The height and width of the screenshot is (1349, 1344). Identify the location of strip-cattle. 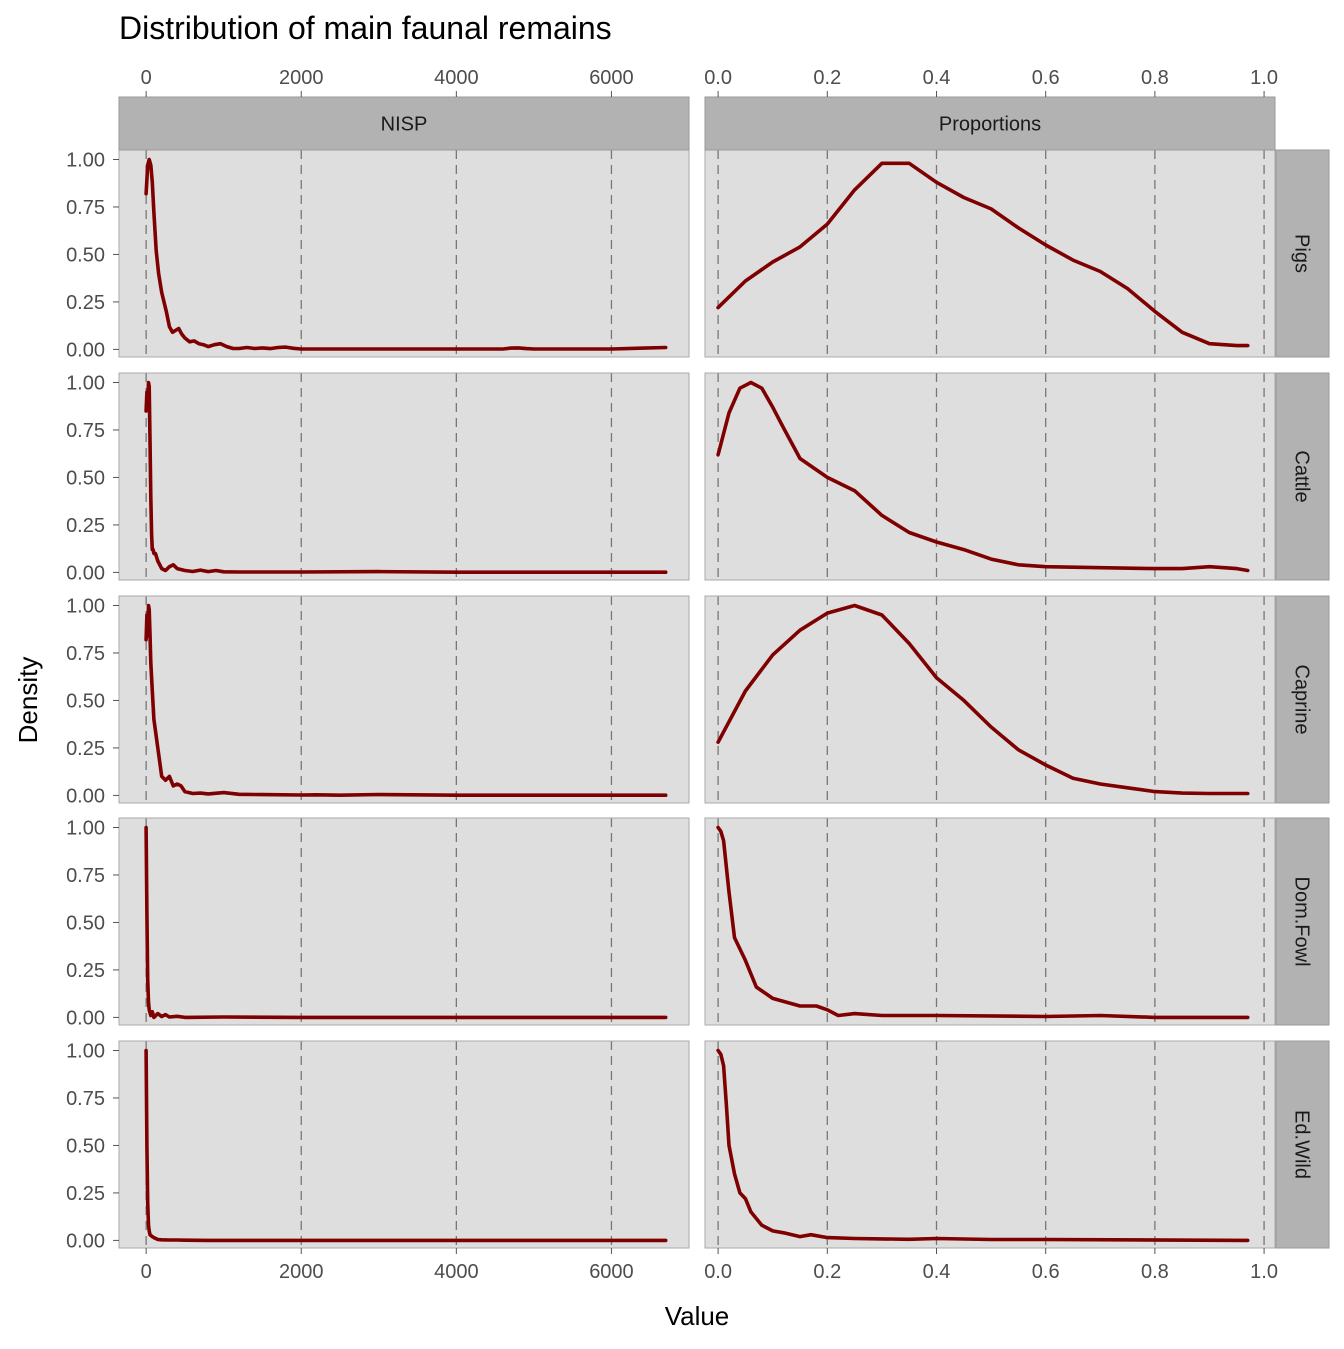
(1302, 476).